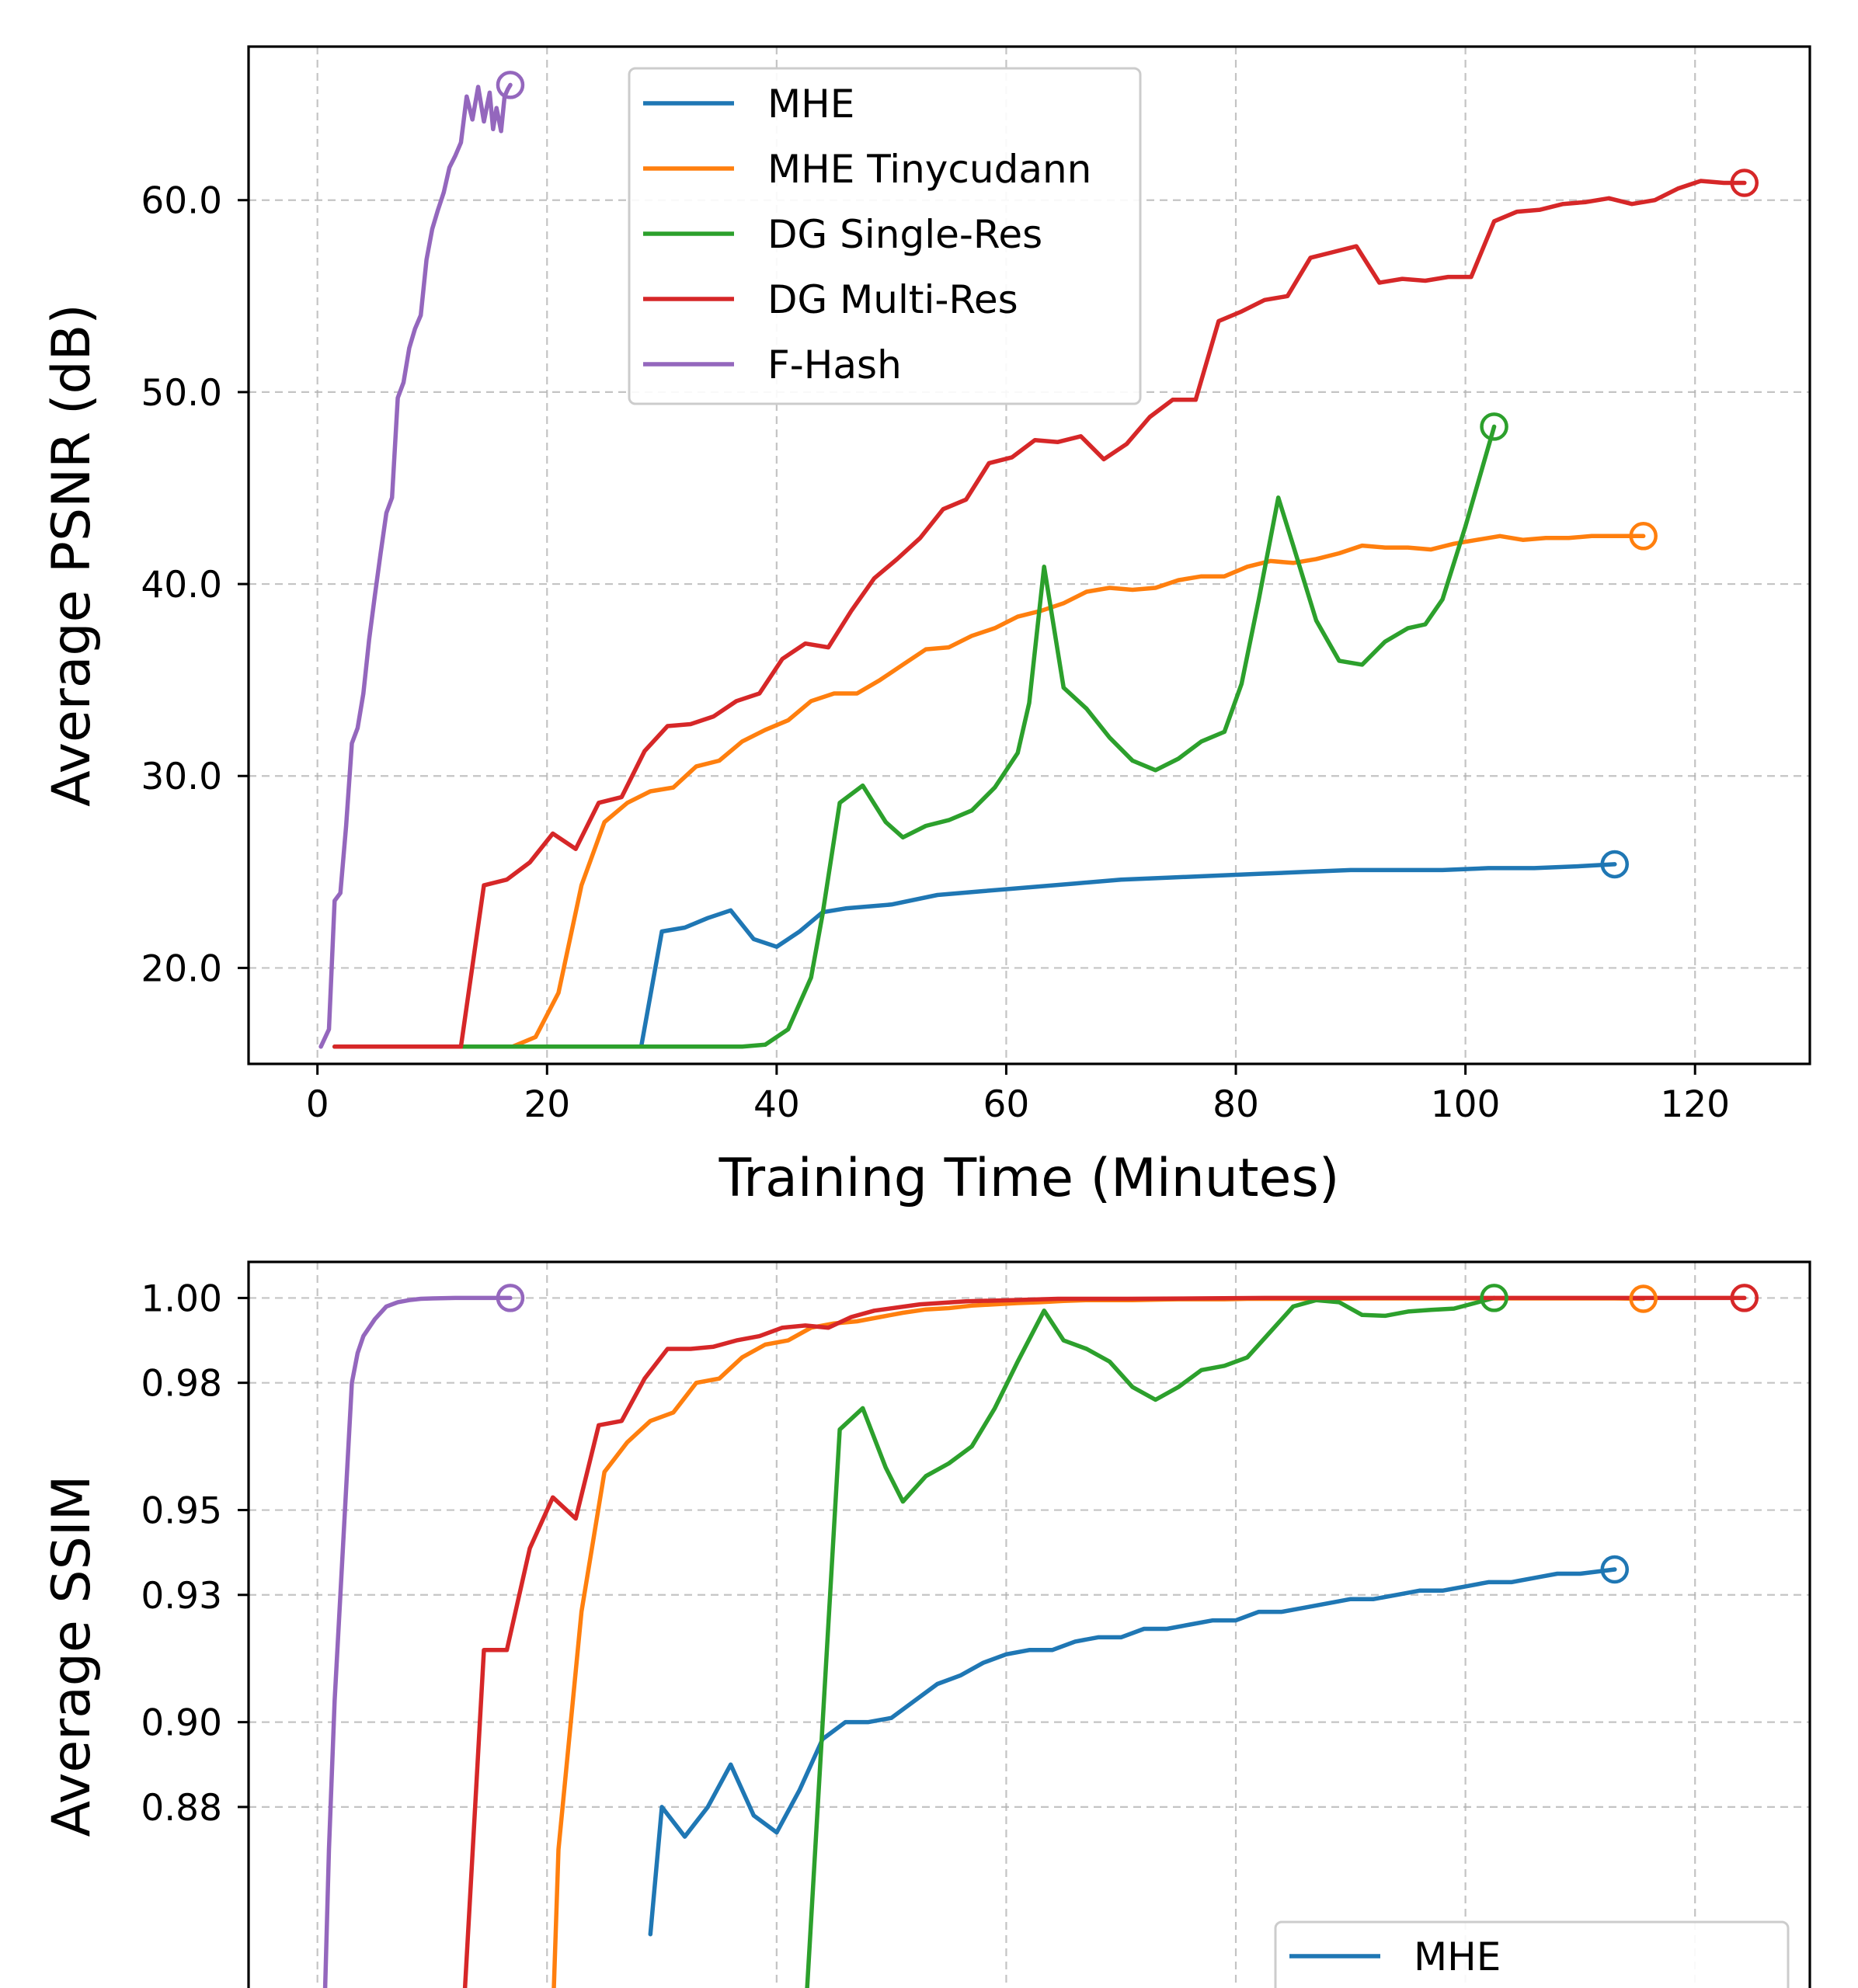  Describe the element at coordinates (1614, 1569) in the screenshot. I see `chart2-endpoint-mhe` at that location.